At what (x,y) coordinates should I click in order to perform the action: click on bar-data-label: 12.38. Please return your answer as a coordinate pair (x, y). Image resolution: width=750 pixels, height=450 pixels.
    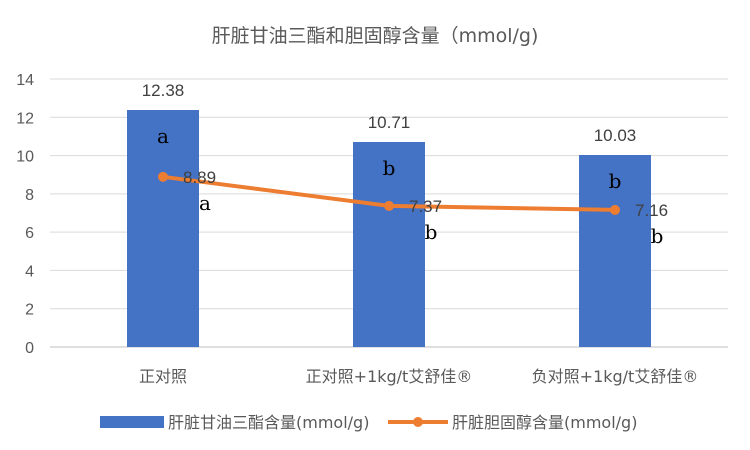
    Looking at the image, I should click on (163, 90).